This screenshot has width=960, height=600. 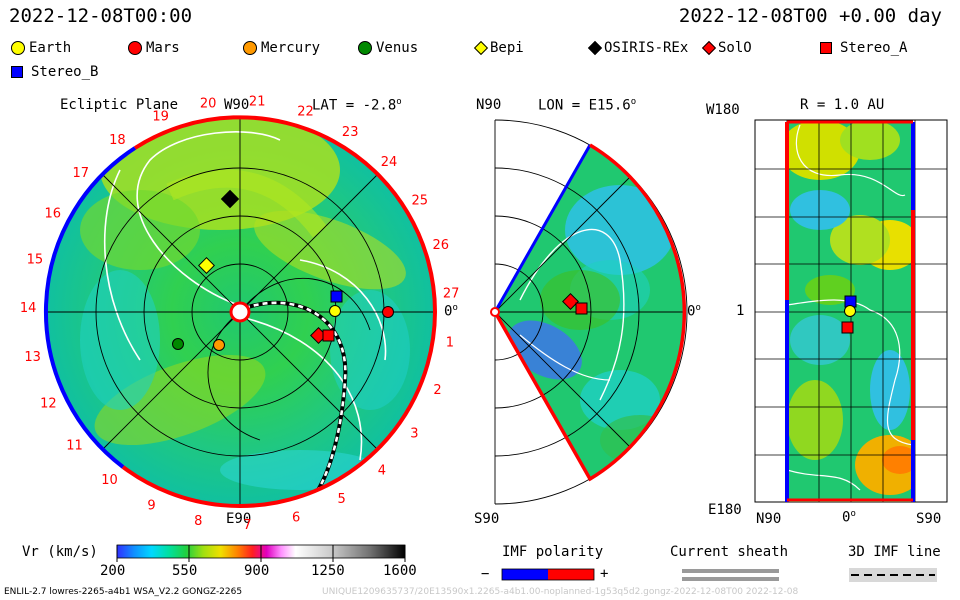 What do you see at coordinates (769, 519) in the screenshot?
I see `map-bottom-left-label: N90` at bounding box center [769, 519].